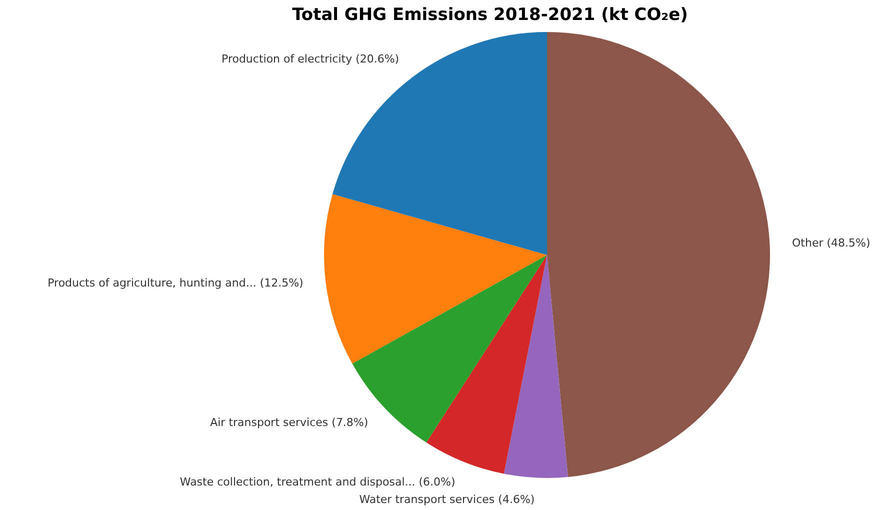 The height and width of the screenshot is (510, 880). What do you see at coordinates (176, 283) in the screenshot?
I see `slice-label: Products of agriculture, hunting and... (12.5%)` at bounding box center [176, 283].